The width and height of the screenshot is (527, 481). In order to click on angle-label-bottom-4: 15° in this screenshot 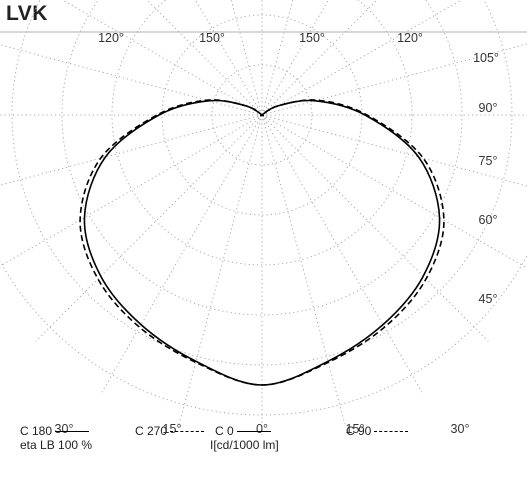, I will do `click(355, 429)`.